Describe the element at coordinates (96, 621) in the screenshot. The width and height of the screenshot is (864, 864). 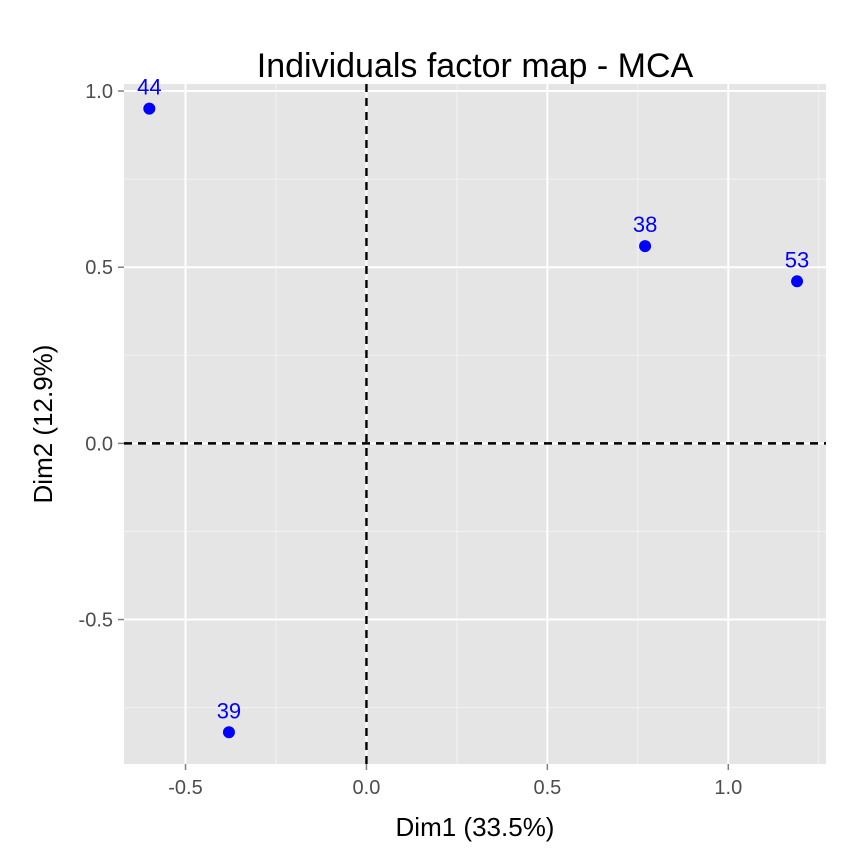
I see `y-tick-label: -0.5` at that location.